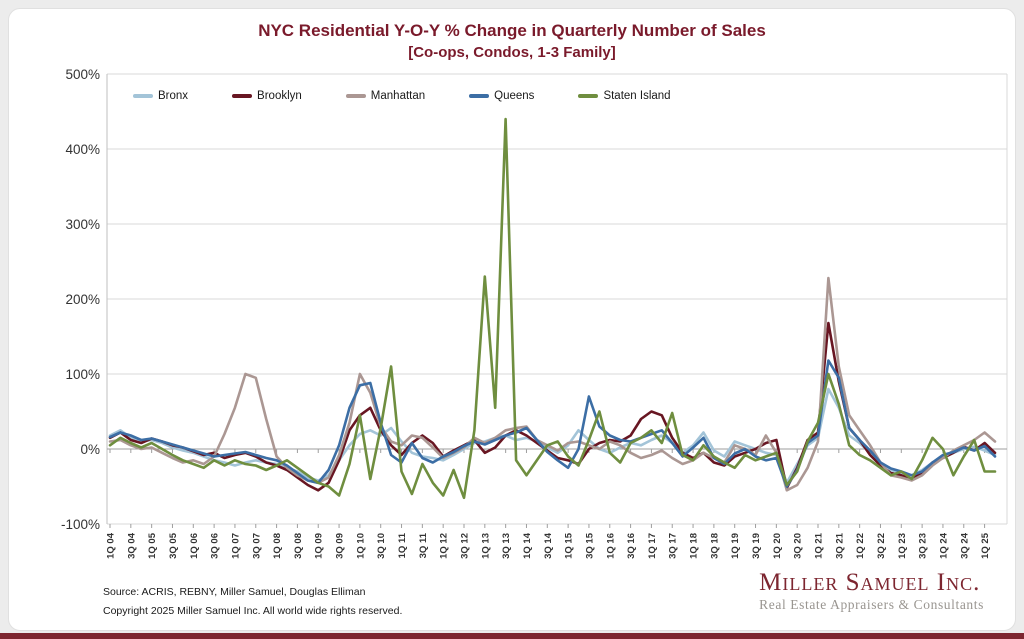 The width and height of the screenshot is (1024, 639). What do you see at coordinates (512, 52) in the screenshot?
I see `chart-subtitle: [Co-ops, Condos, 1-3 Family]` at bounding box center [512, 52].